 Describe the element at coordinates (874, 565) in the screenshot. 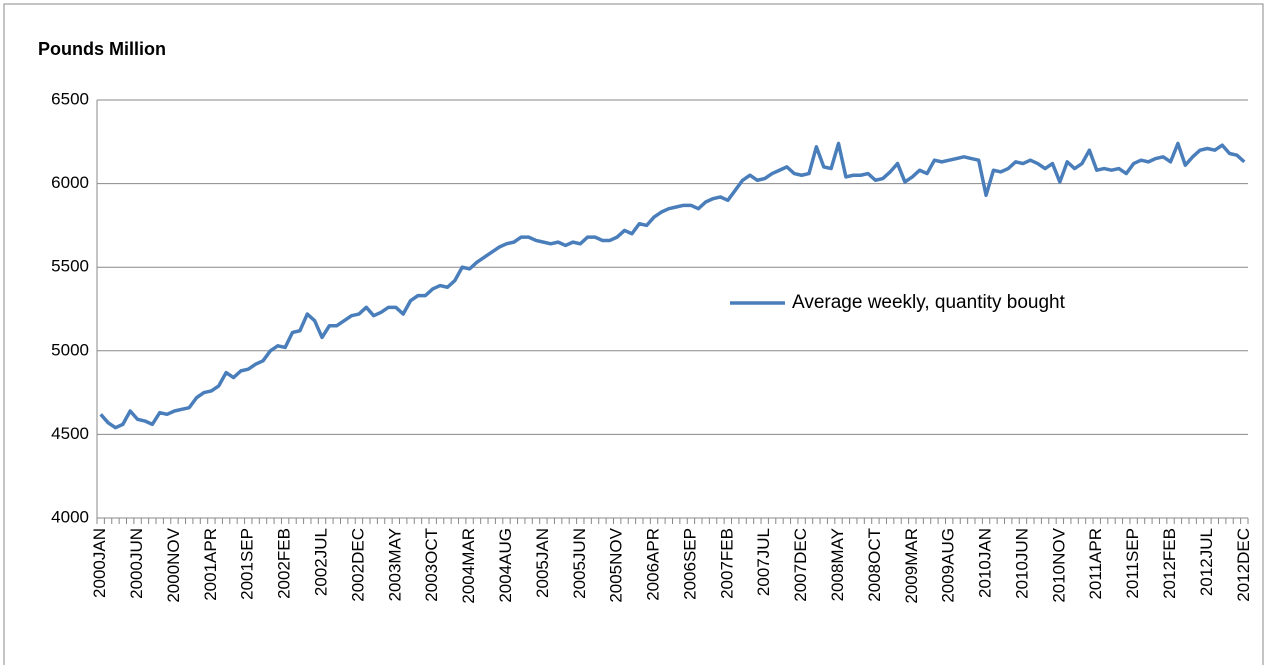

I see `x-tick-label: 2008OCT` at that location.